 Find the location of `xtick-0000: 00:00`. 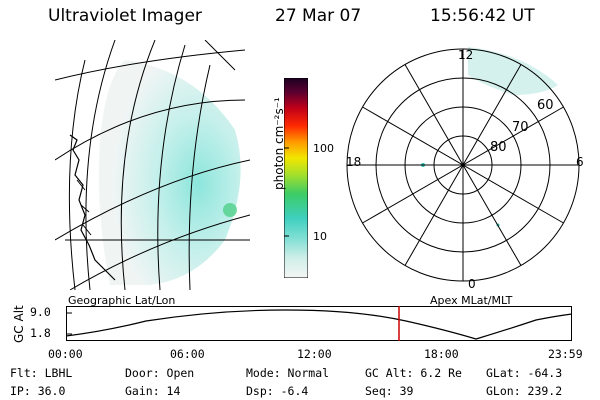

xtick-0000: 00:00 is located at coordinates (65, 354).